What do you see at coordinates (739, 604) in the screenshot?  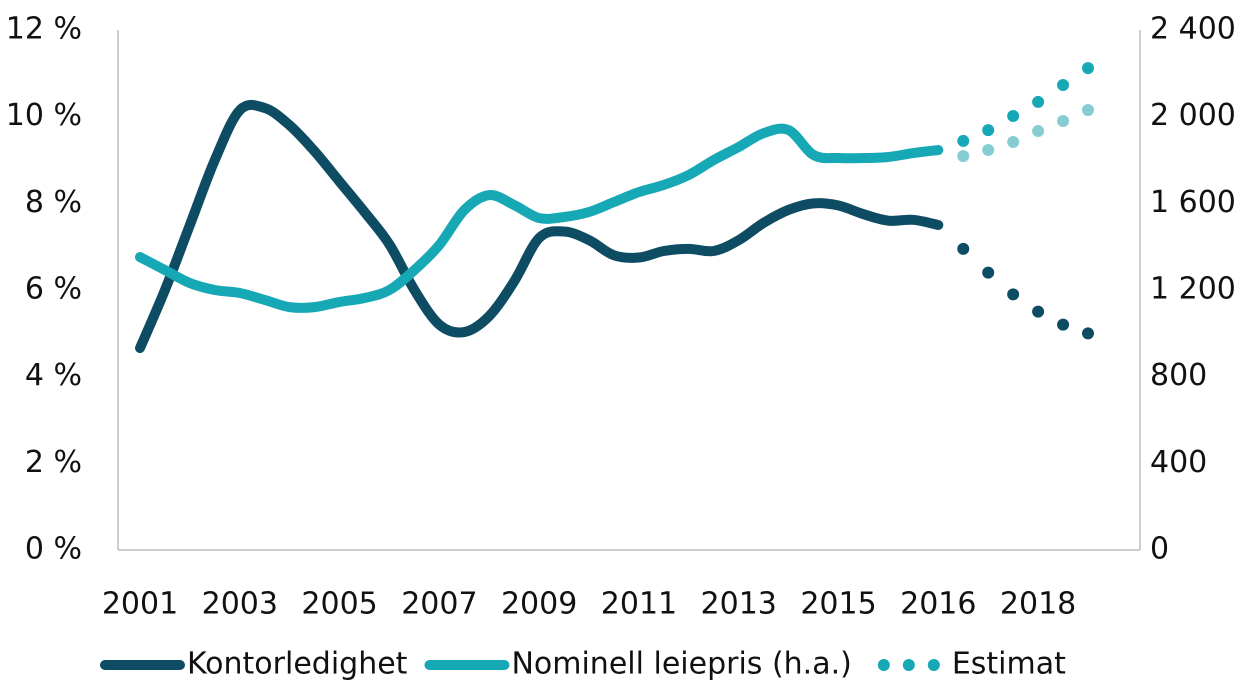 I see `x-tick-label: 2013` at bounding box center [739, 604].